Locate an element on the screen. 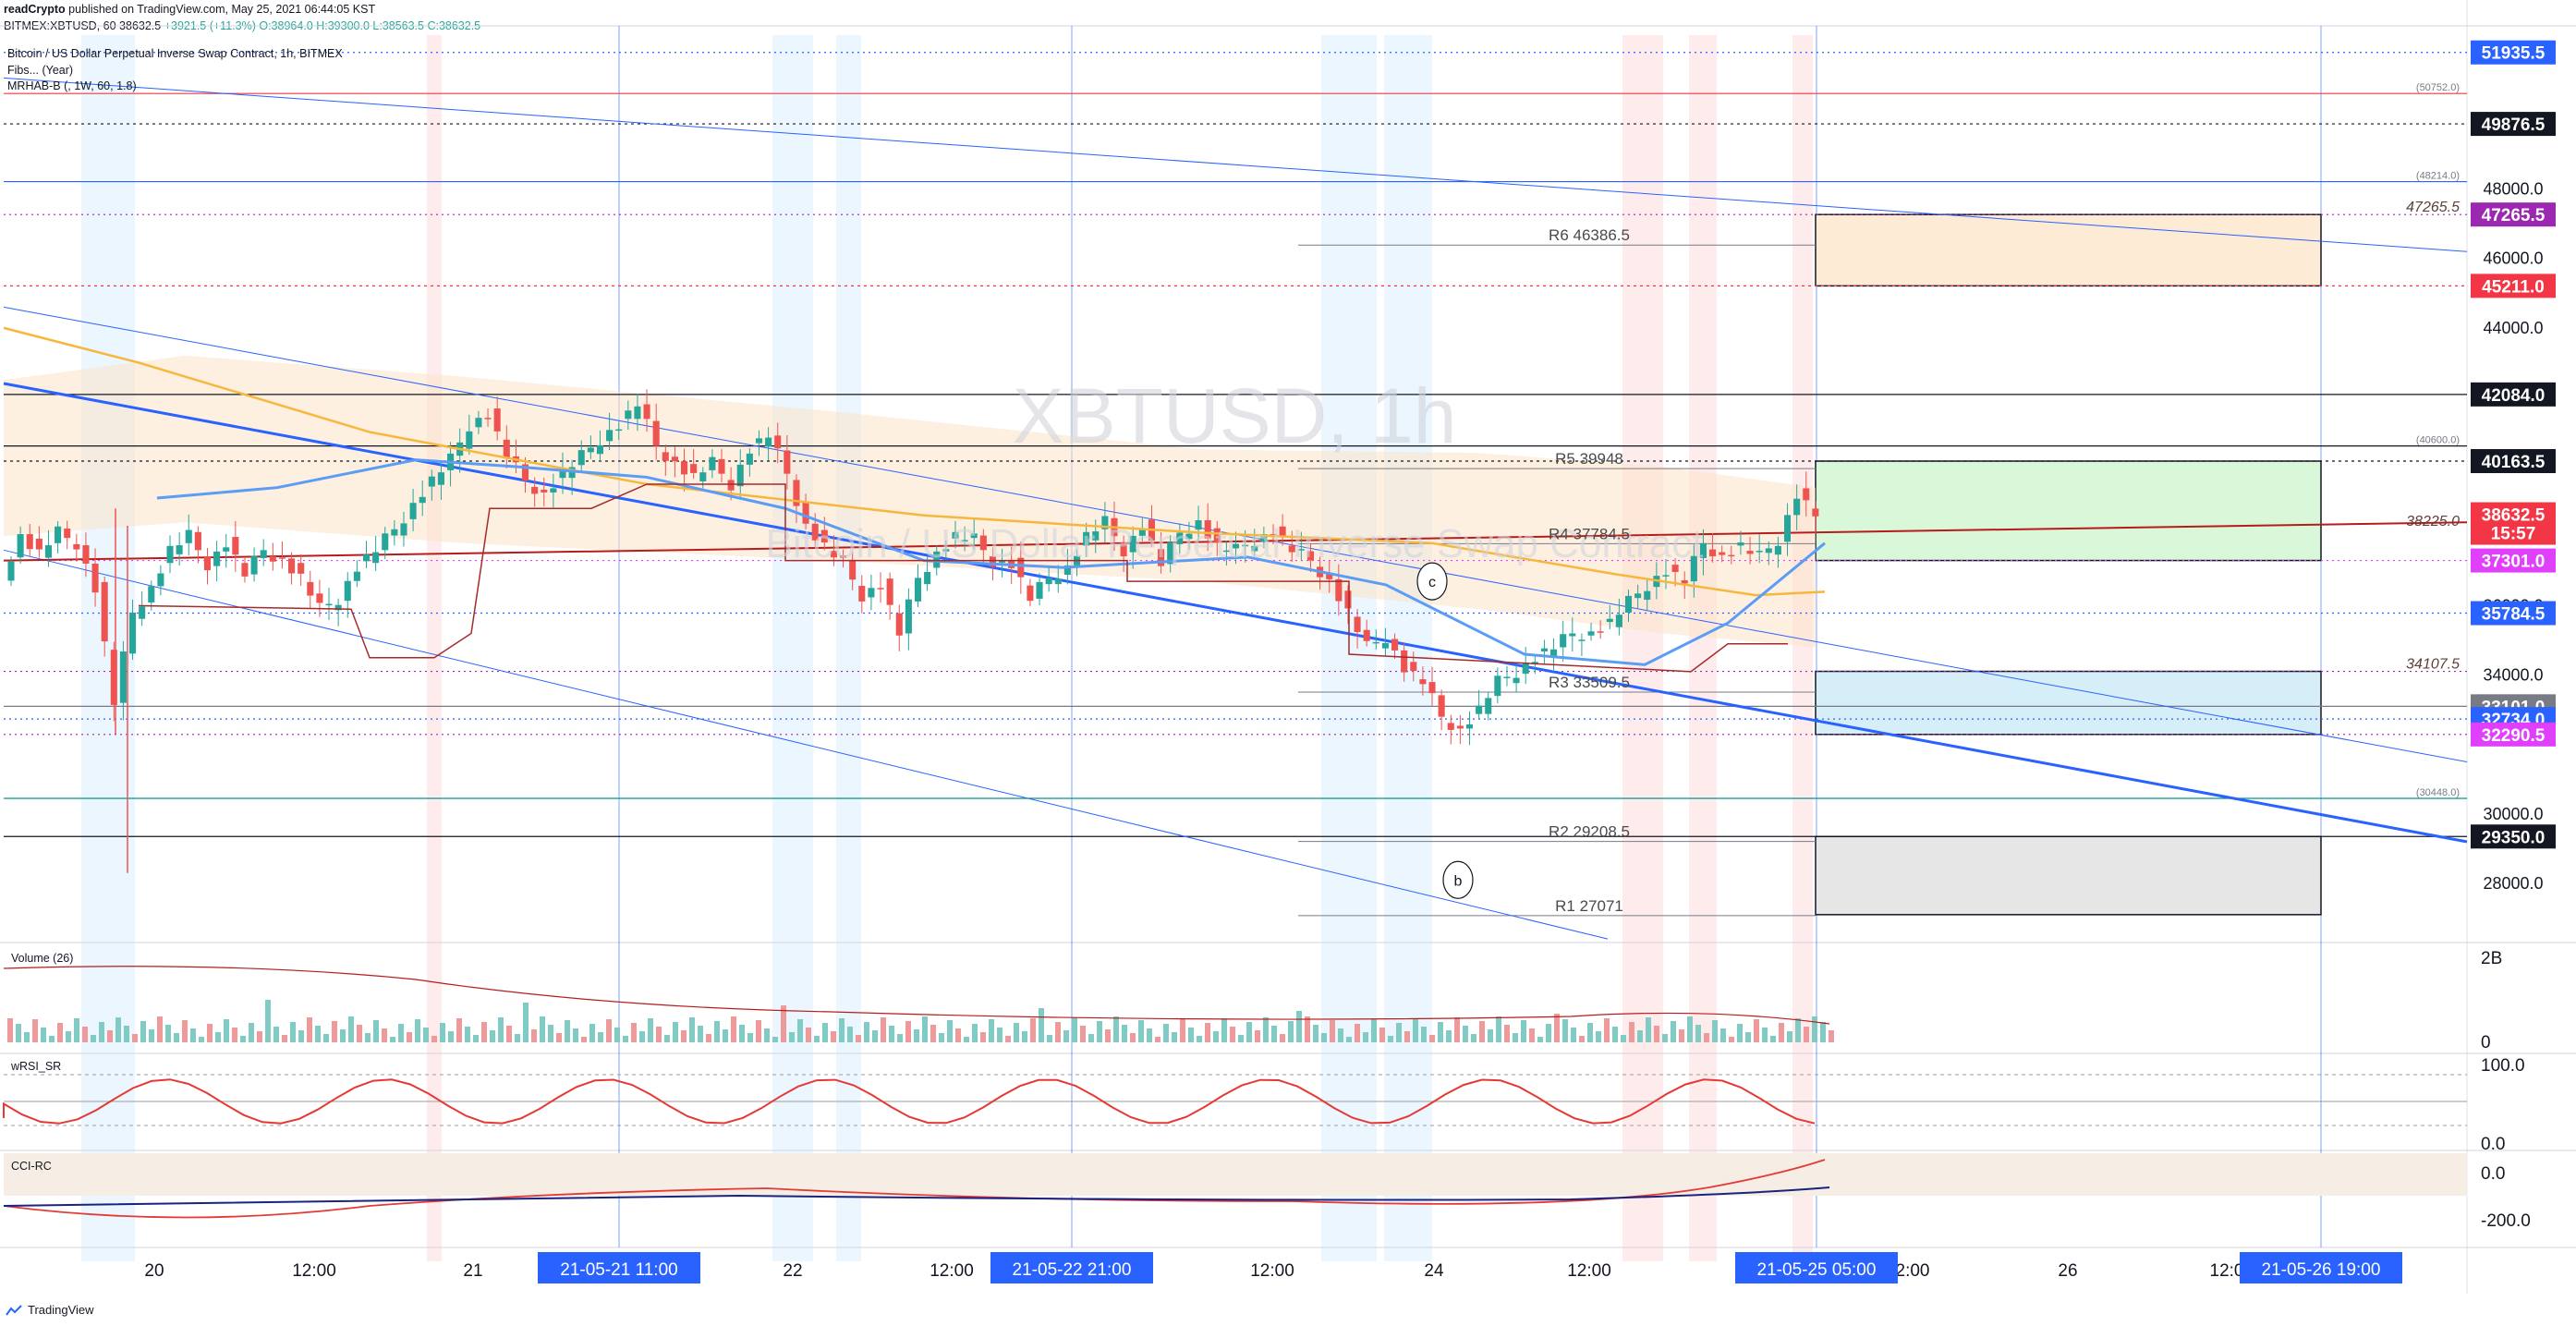 The height and width of the screenshot is (1326, 2576). session-highlight is located at coordinates (1703, 648).